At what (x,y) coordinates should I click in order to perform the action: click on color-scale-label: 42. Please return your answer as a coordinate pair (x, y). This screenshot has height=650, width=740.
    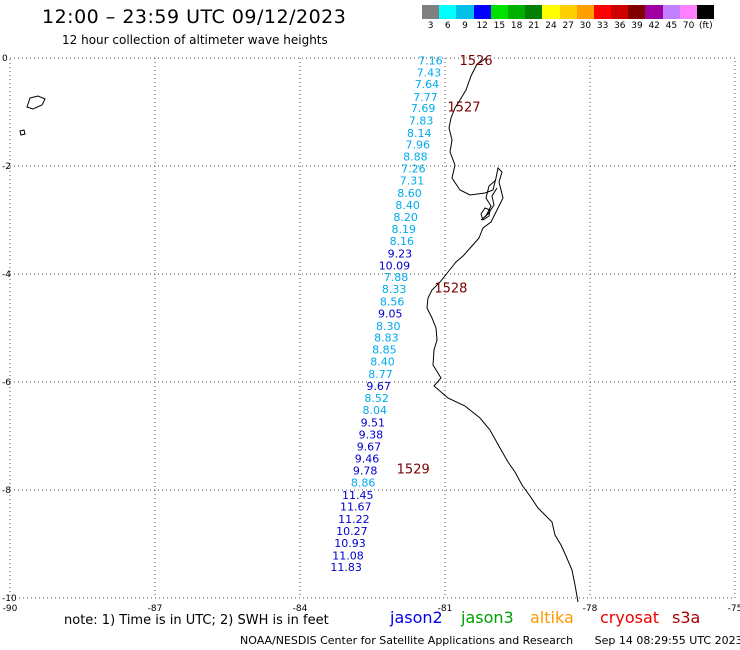
    Looking at the image, I should click on (654, 26).